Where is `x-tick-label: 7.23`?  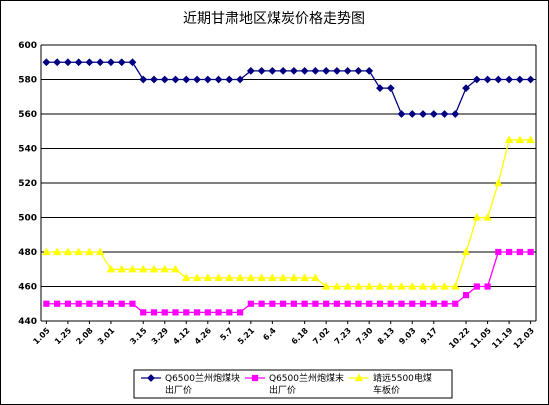
x-tick-label: 7.23 is located at coordinates (343, 336).